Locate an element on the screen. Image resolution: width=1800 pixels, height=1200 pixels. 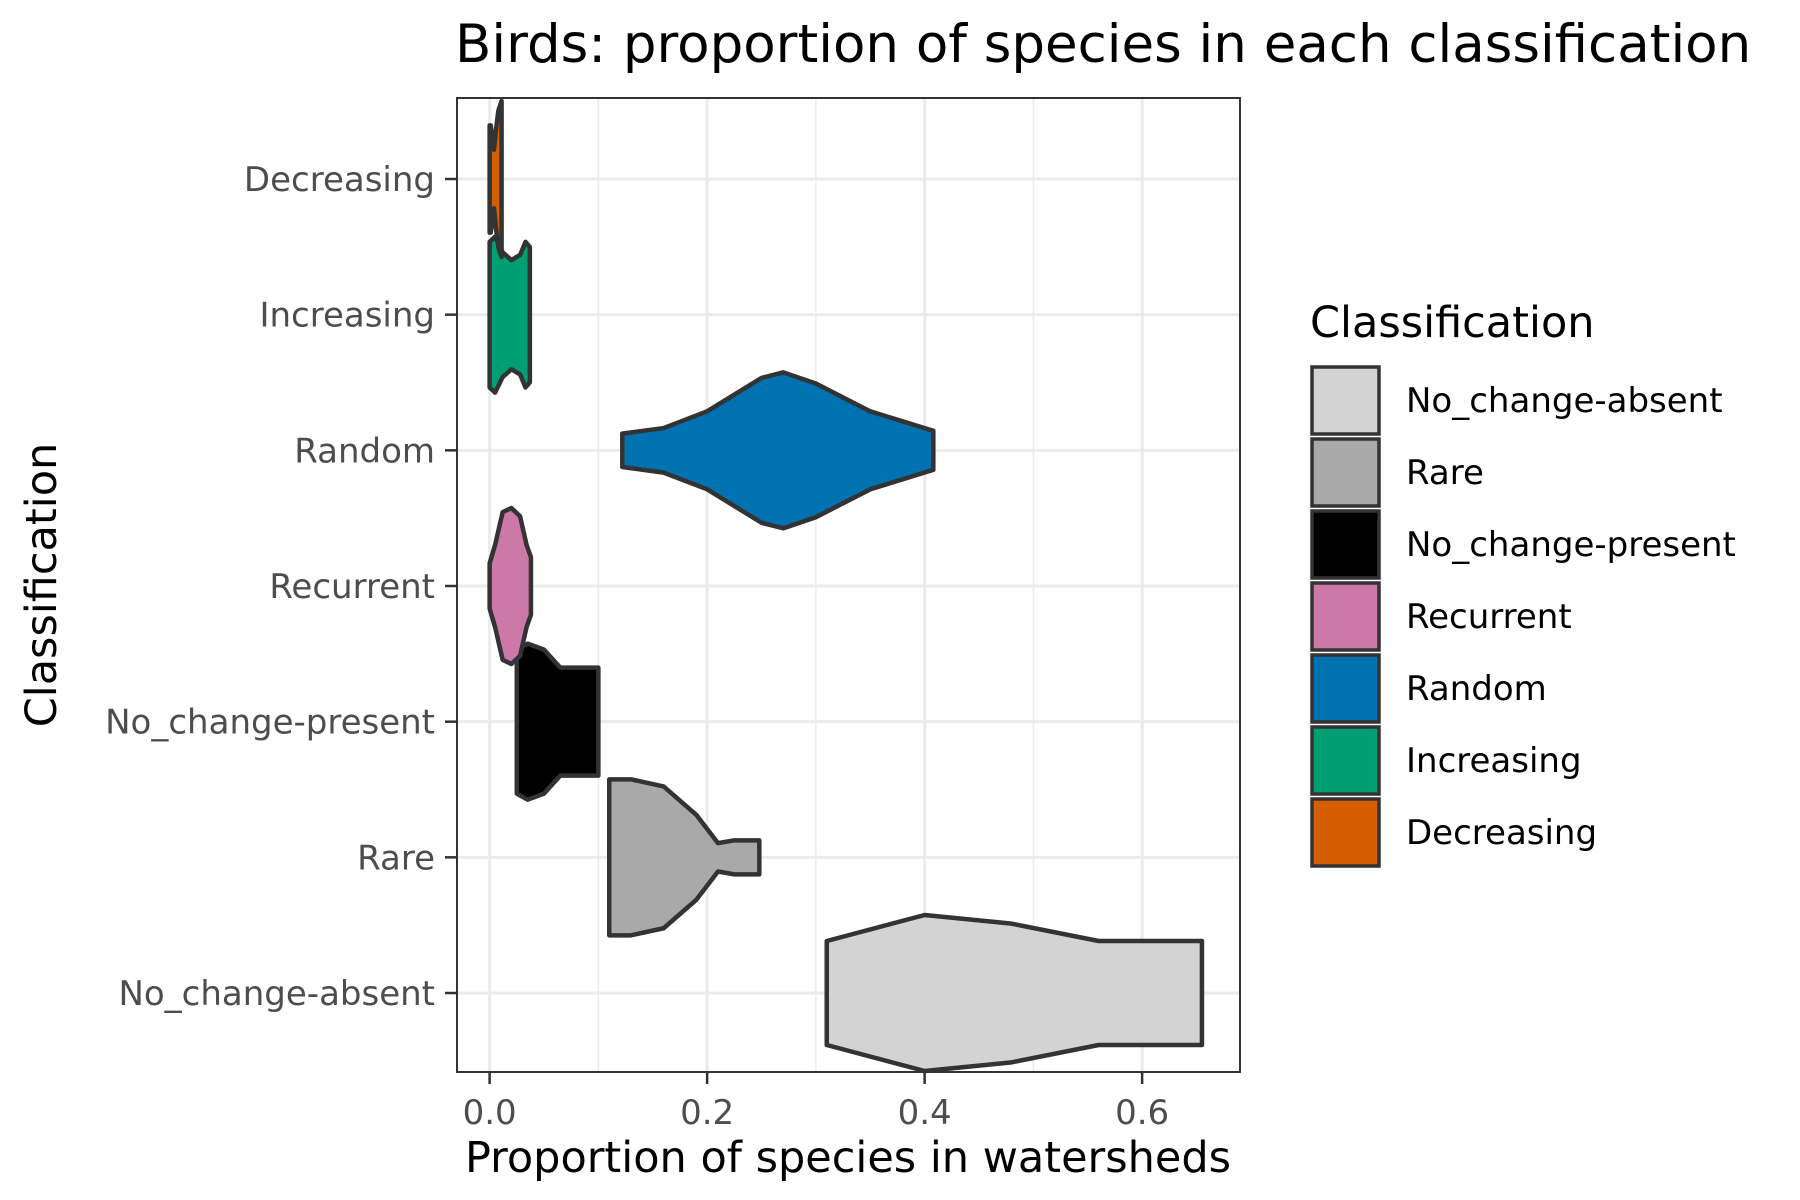
violin-random is located at coordinates (778, 450).